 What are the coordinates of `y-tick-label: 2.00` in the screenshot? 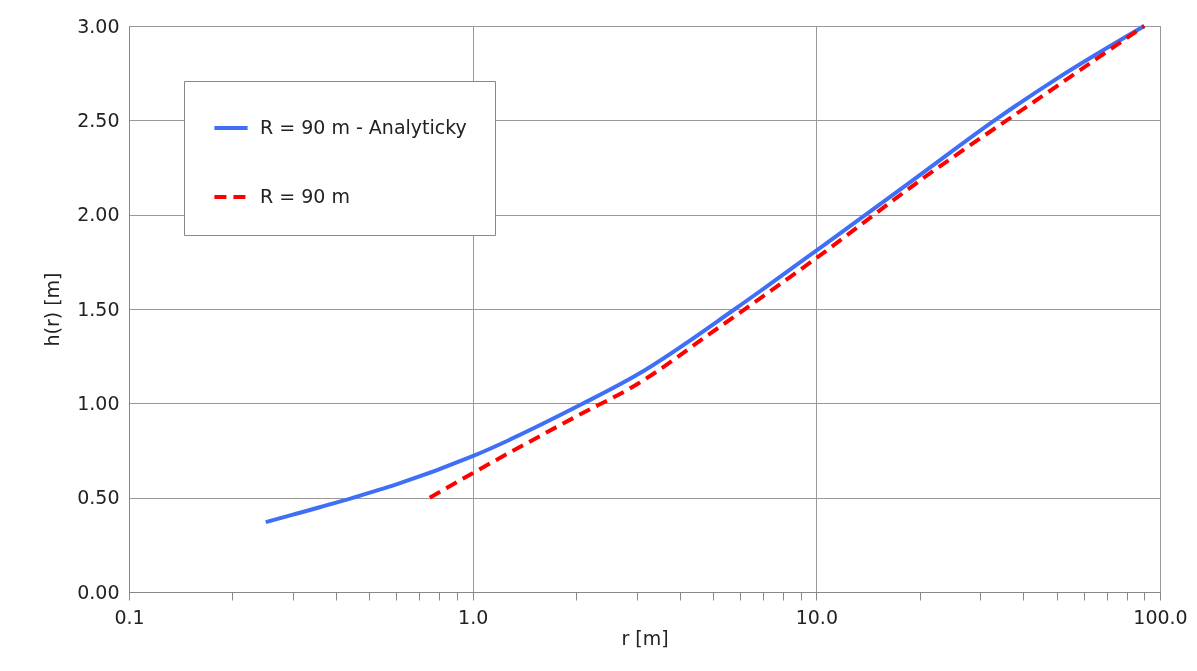 It's located at (98, 214).